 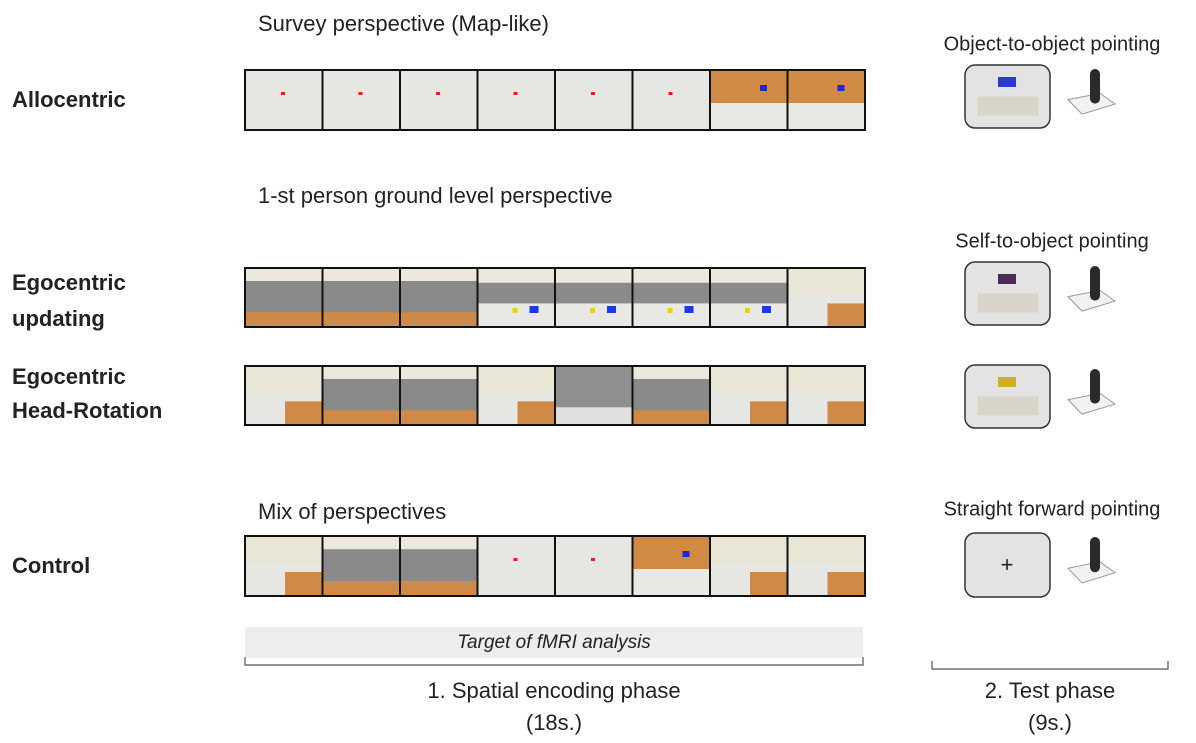 What do you see at coordinates (1007, 564) in the screenshot?
I see `fixation-cross: +` at bounding box center [1007, 564].